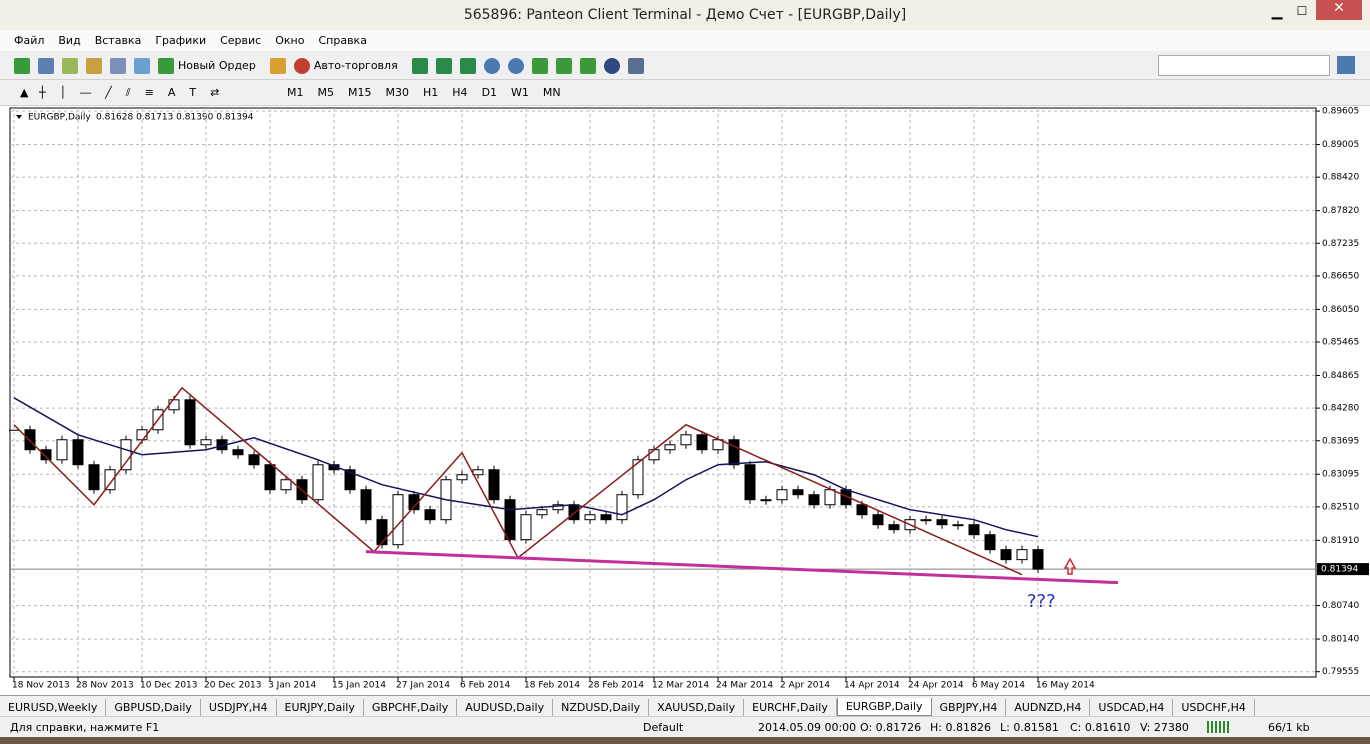  What do you see at coordinates (326, 92) in the screenshot?
I see `timeframe-button: M5` at bounding box center [326, 92].